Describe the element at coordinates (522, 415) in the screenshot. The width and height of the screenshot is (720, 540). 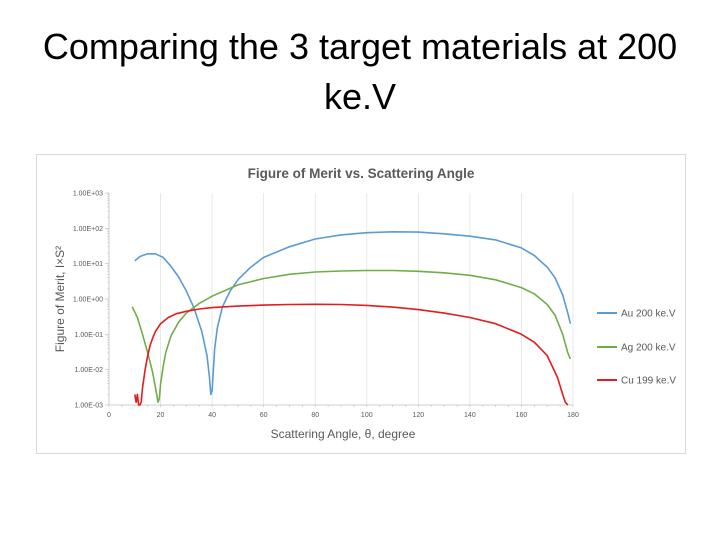
I see `x-tick-label: 160` at that location.